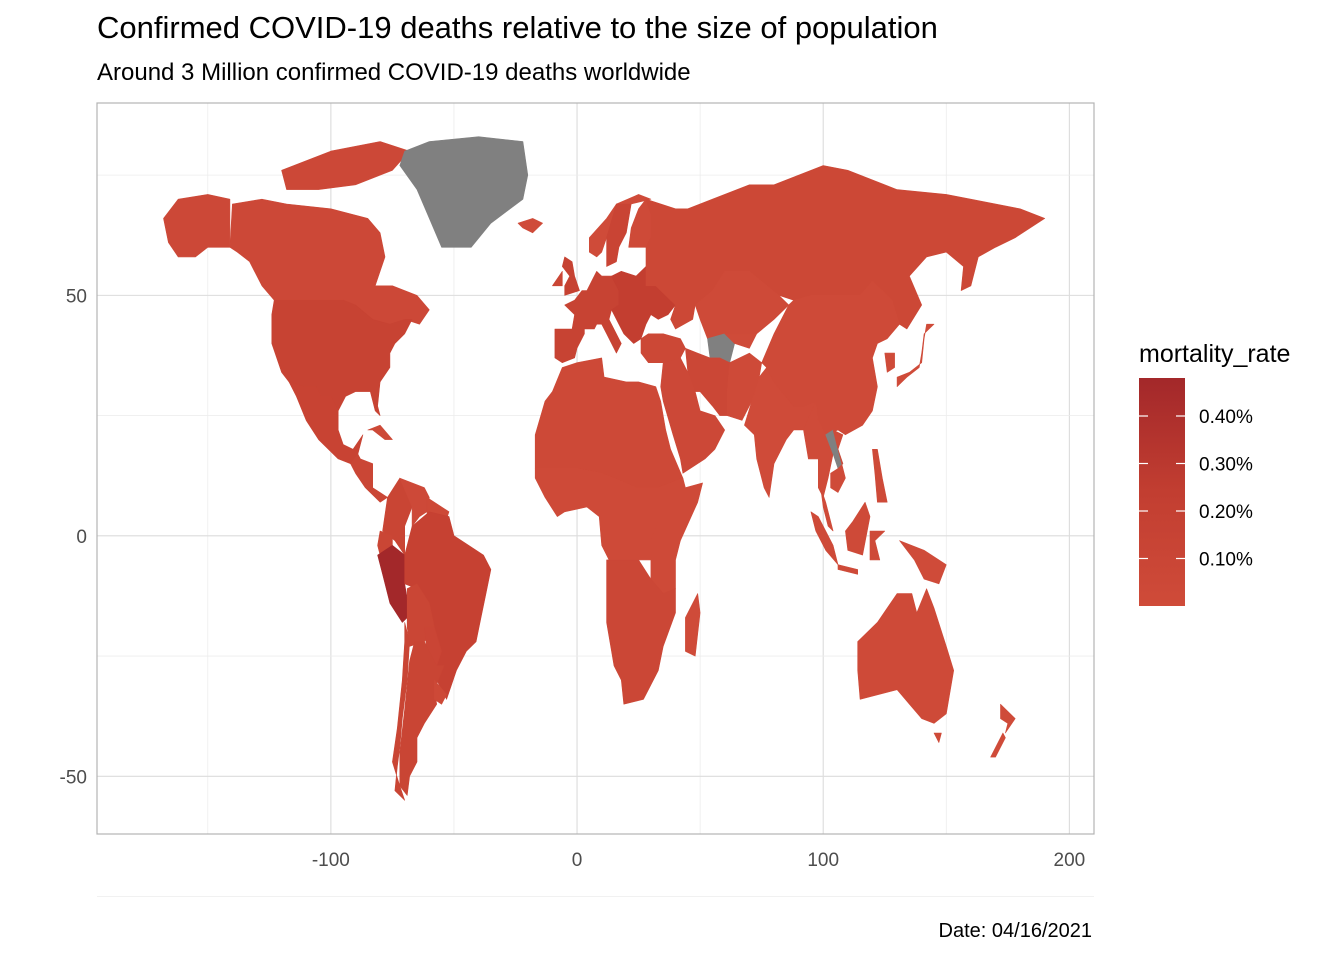 The image size is (1344, 960). Describe the element at coordinates (1226, 560) in the screenshot. I see `legend-label: 0.10%` at that location.